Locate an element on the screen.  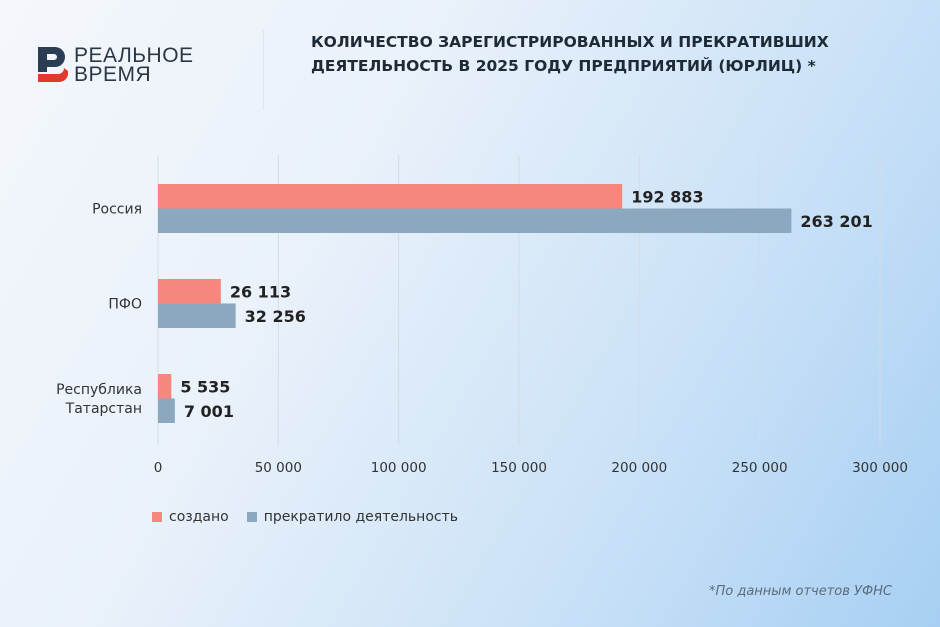
legend: создано прекратило деятельность is located at coordinates (305, 517).